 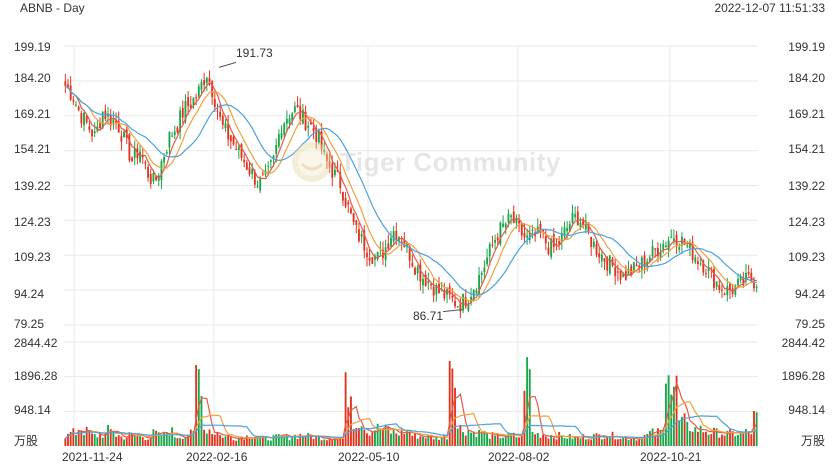 I want to click on price-tick-label: 79.25, so click(x=29, y=324).